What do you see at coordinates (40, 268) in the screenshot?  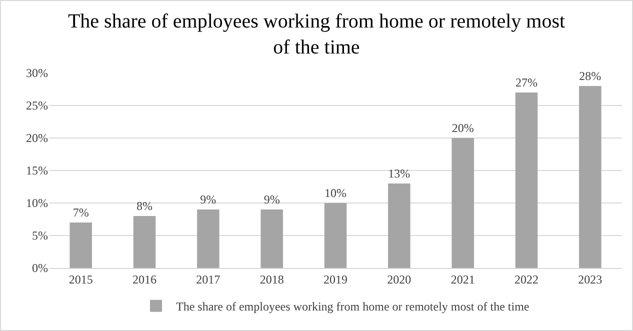 I see `y-tick-label: 0%` at bounding box center [40, 268].